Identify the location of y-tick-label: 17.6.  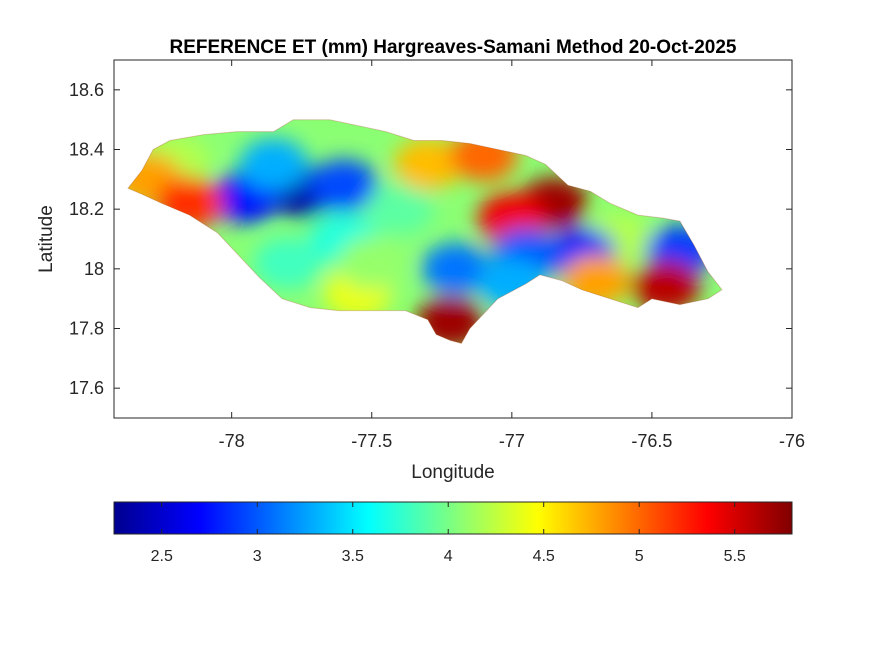
(86, 388).